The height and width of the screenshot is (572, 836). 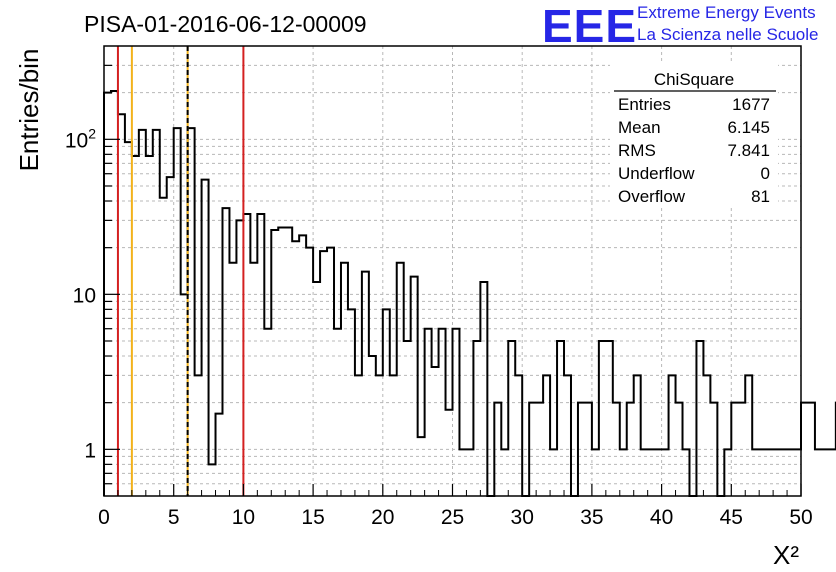 I want to click on stats-value-underflow: 0, so click(x=765, y=173).